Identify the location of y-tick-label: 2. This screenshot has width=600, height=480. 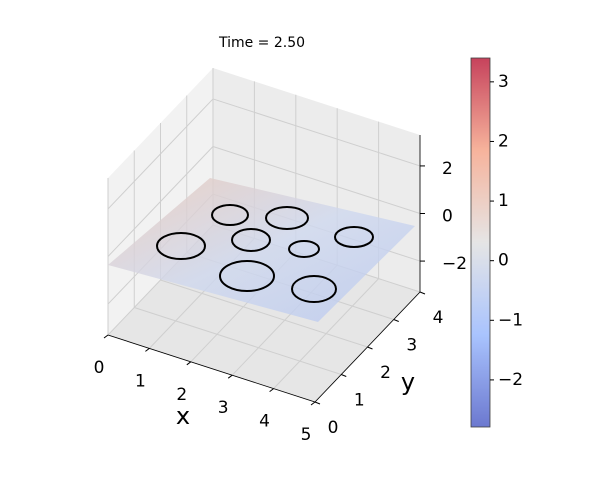
(385, 373).